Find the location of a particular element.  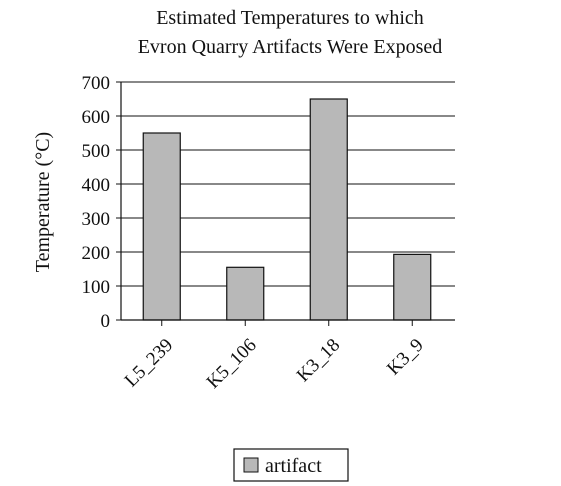

x-tick-label: K3_18 is located at coordinates (318, 360).